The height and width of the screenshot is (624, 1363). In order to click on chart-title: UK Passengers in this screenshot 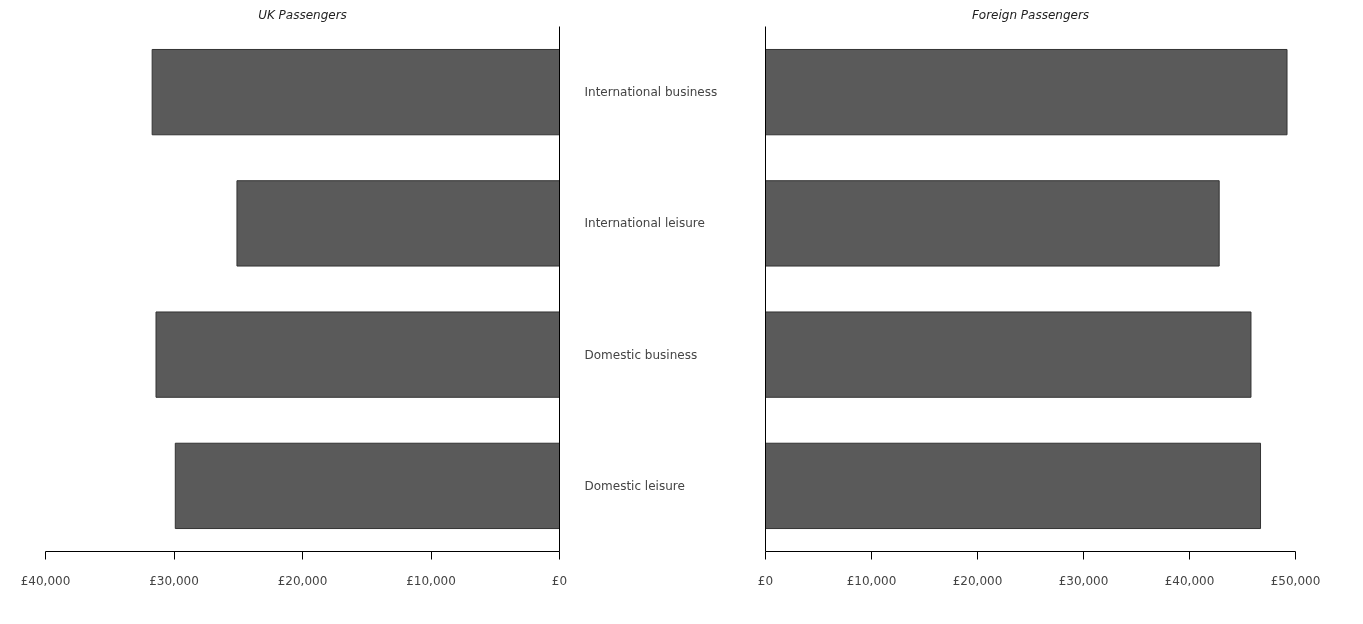, I will do `click(302, 14)`.